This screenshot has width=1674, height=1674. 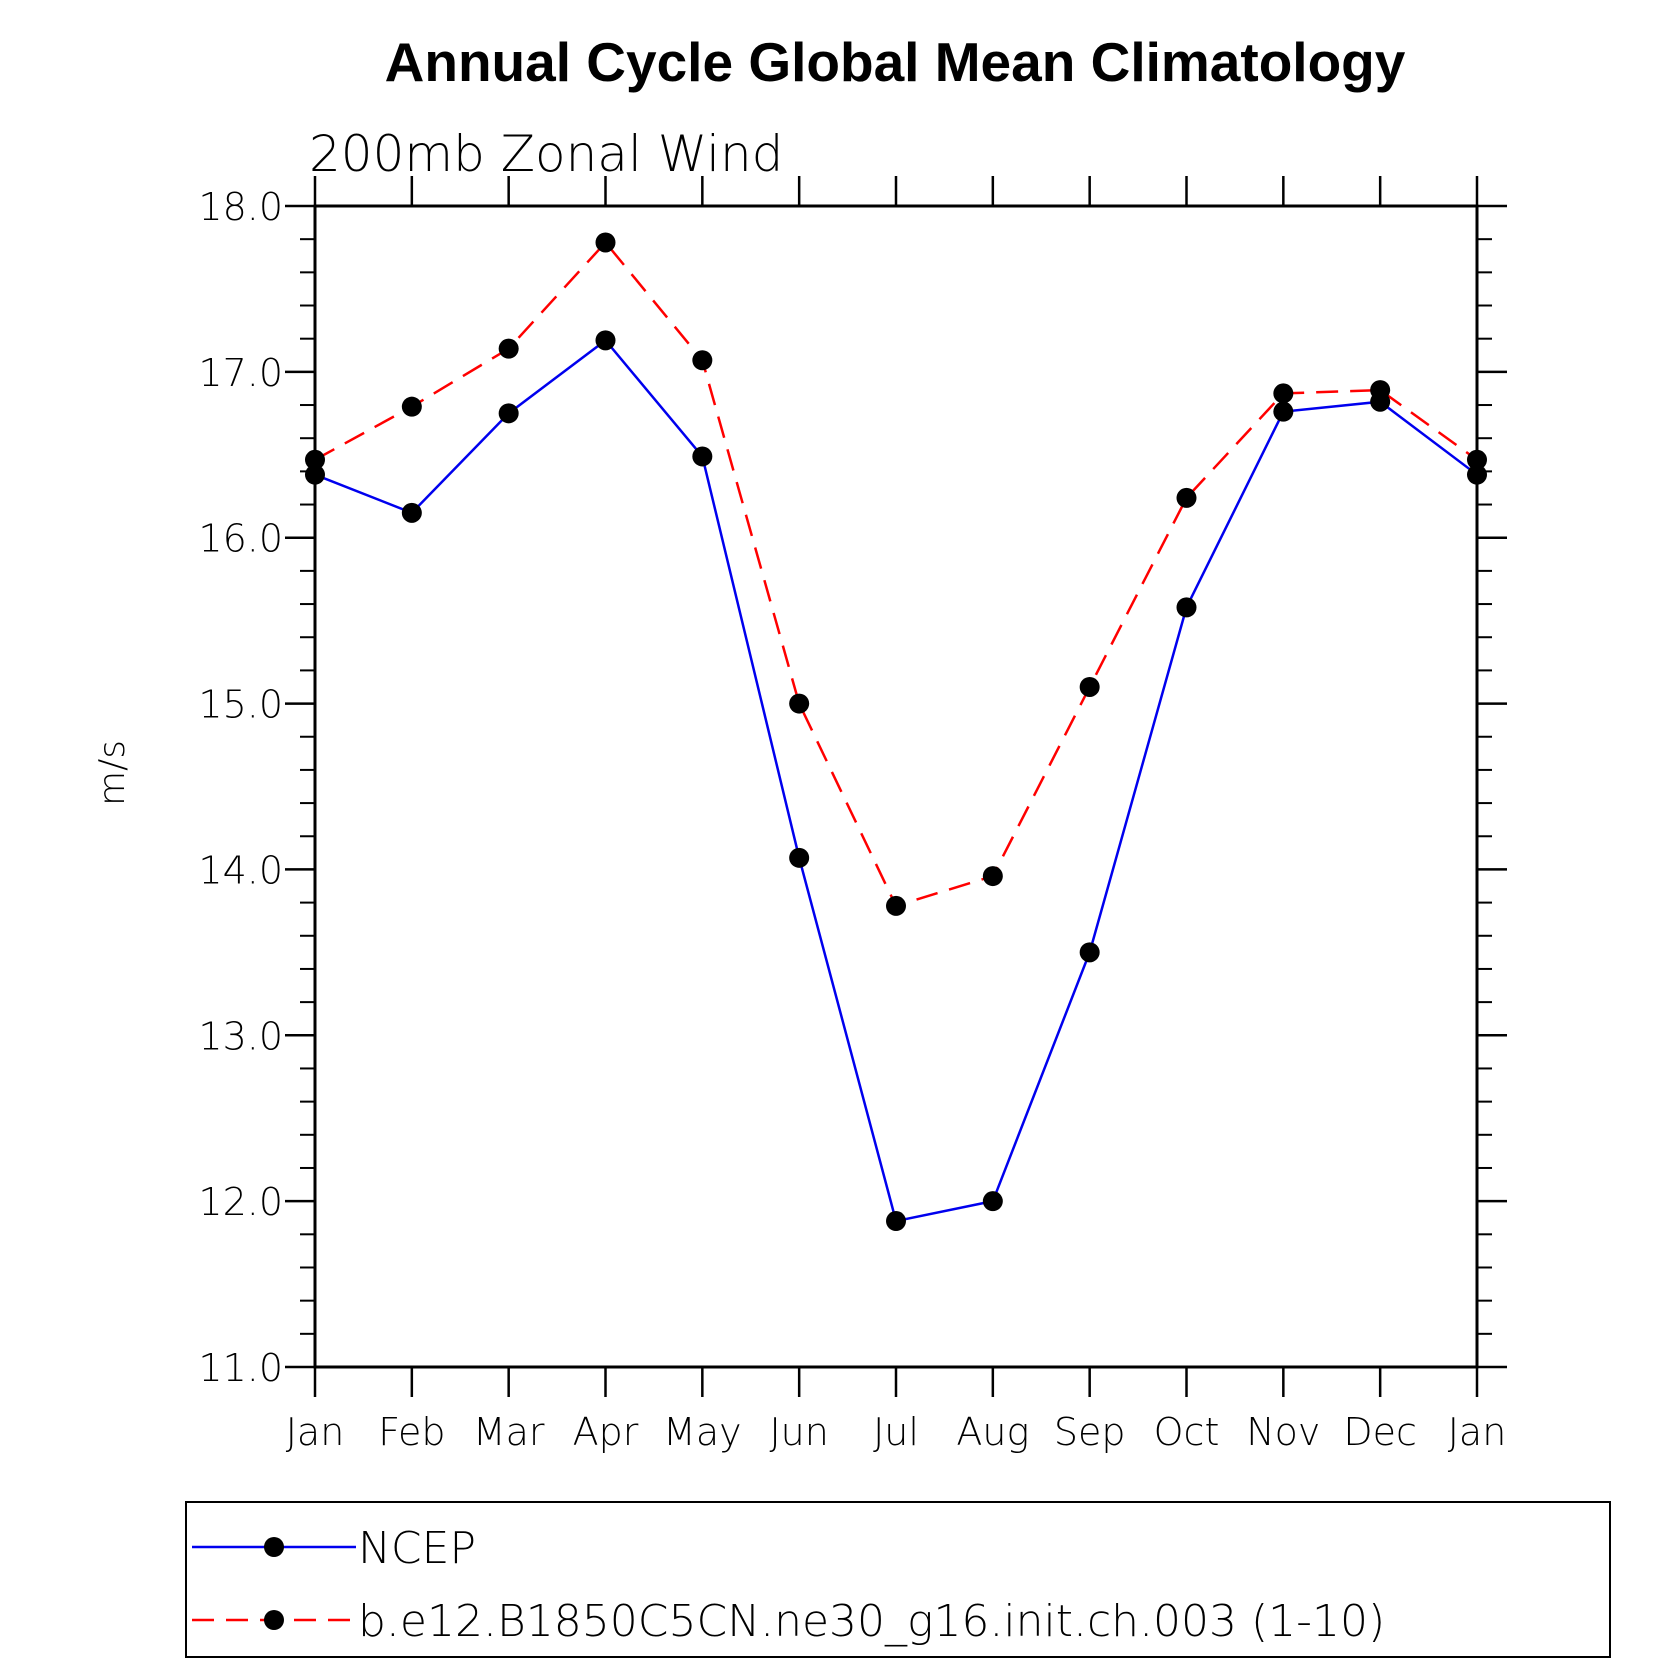 I want to click on chart-subtitle: 200mb Zonal Wind, so click(x=546, y=154).